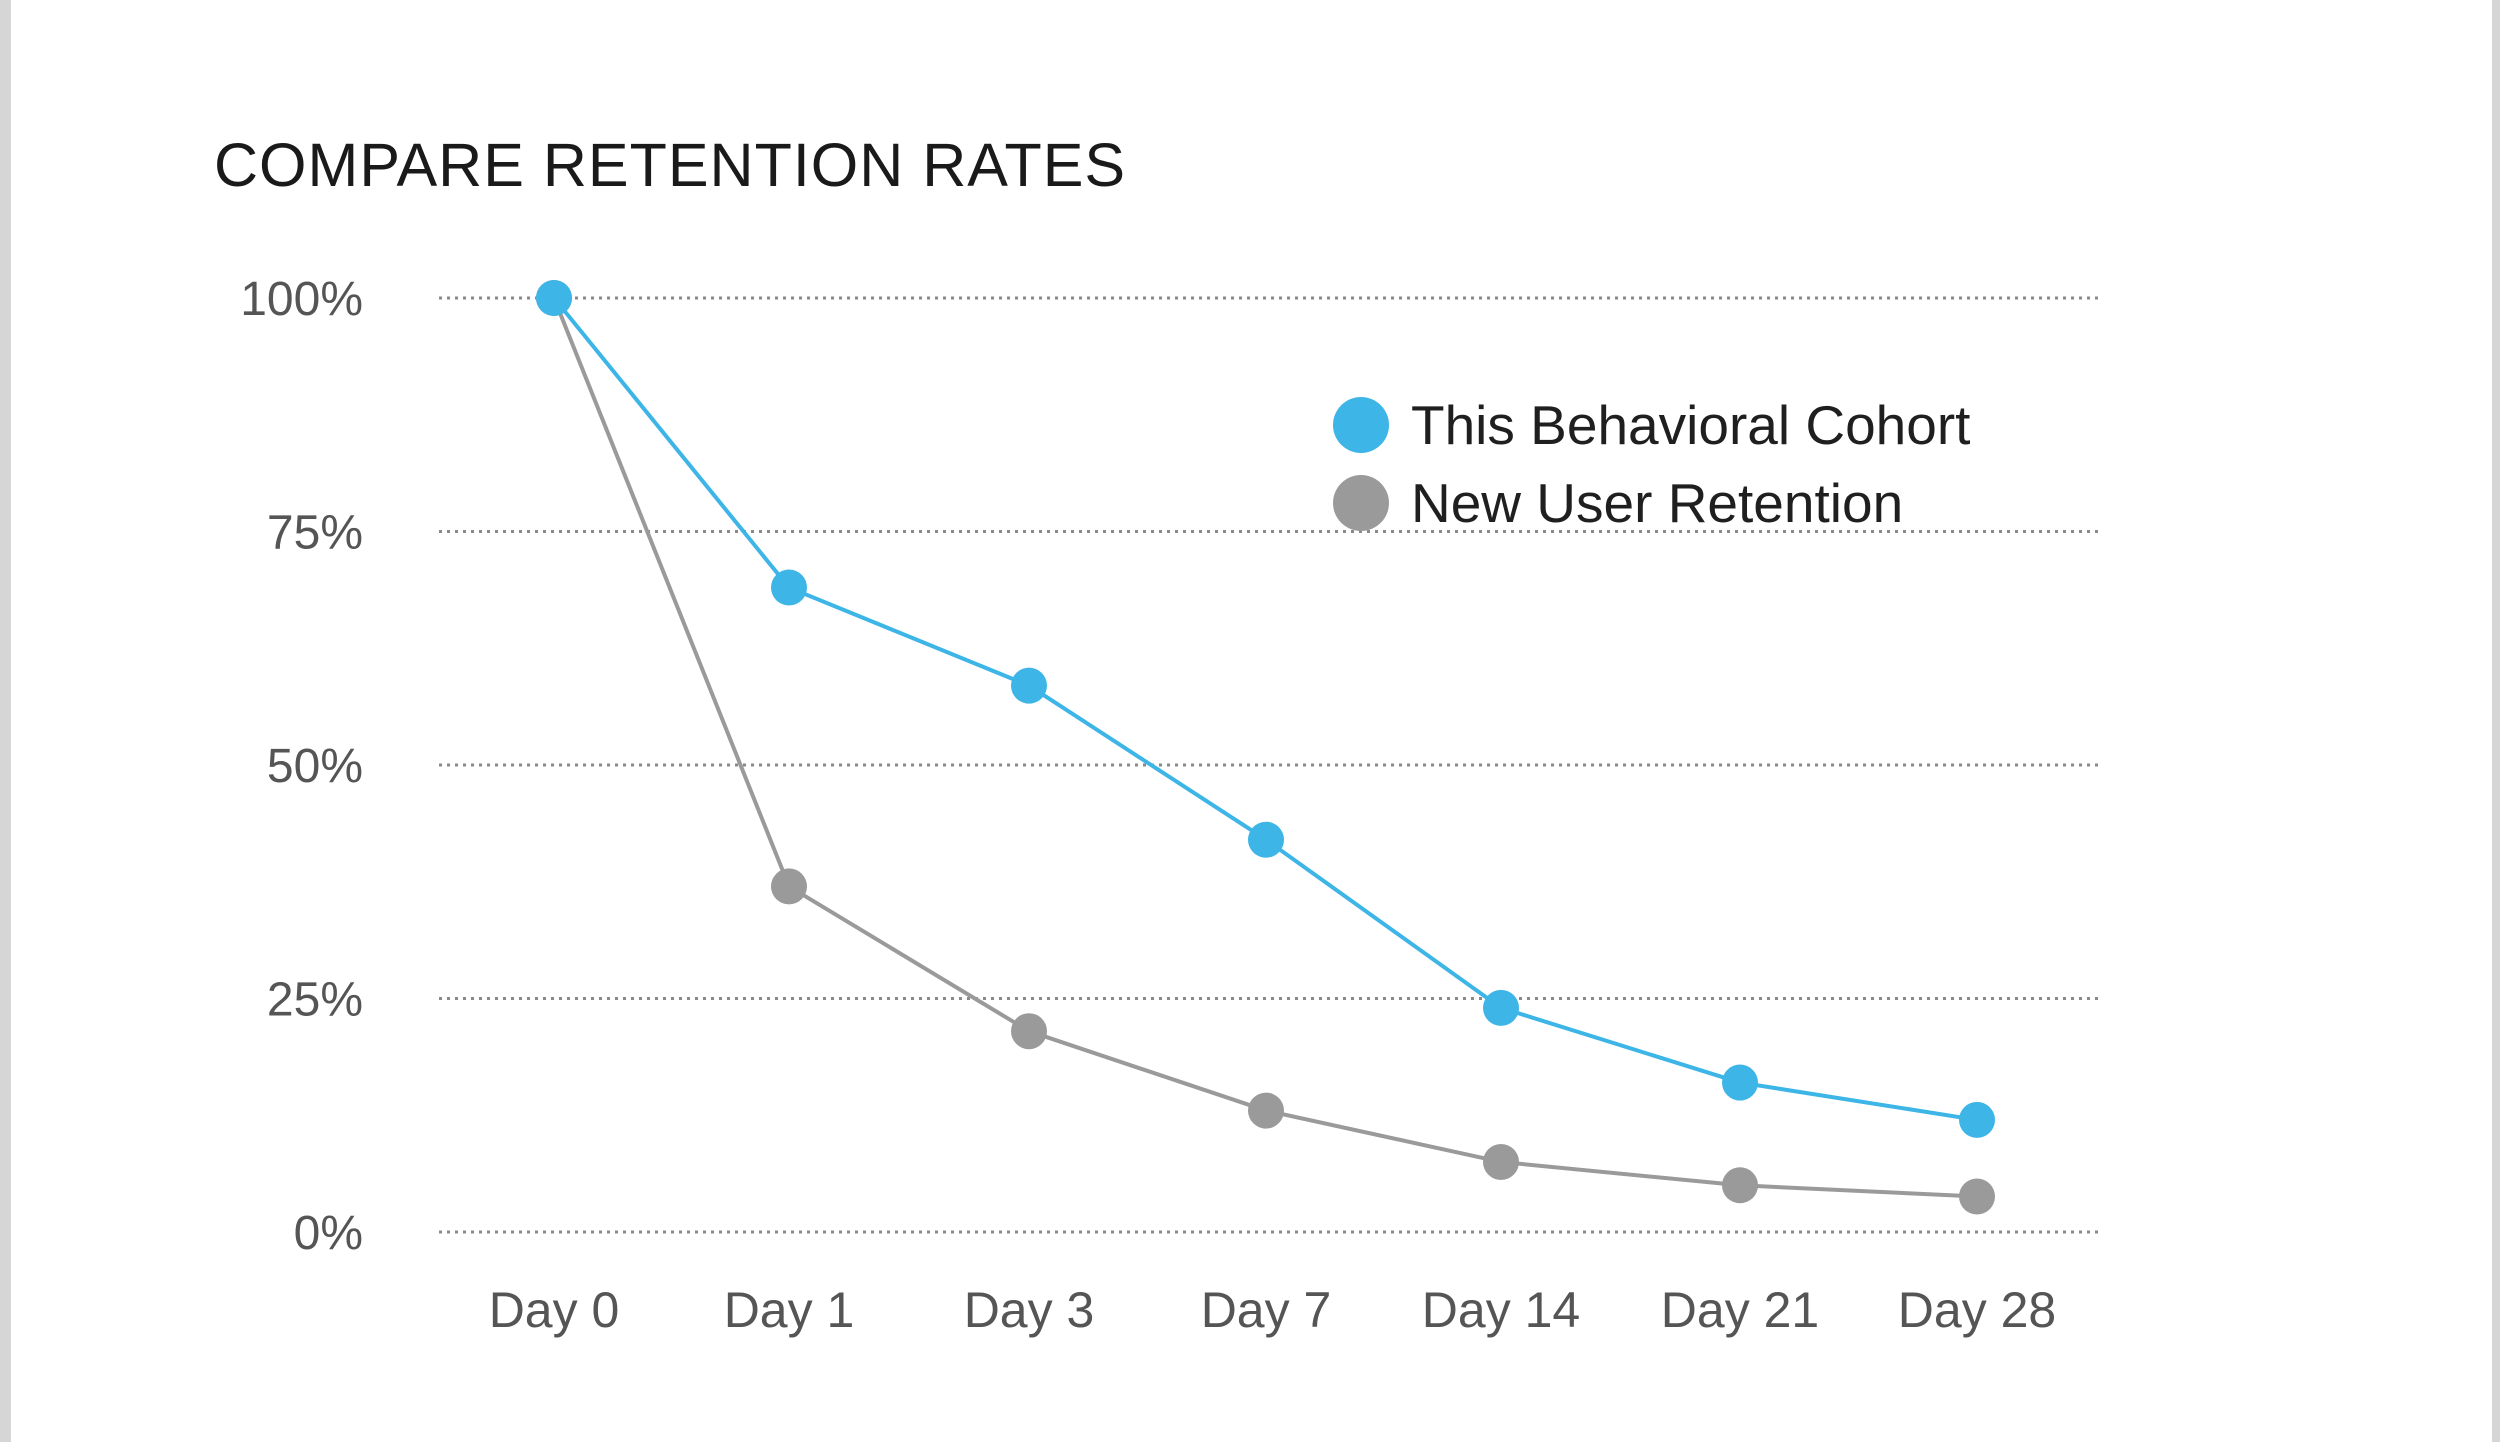 Image resolution: width=2500 pixels, height=1442 pixels. Describe the element at coordinates (328, 1233) in the screenshot. I see `y-tick-label: 0%` at that location.